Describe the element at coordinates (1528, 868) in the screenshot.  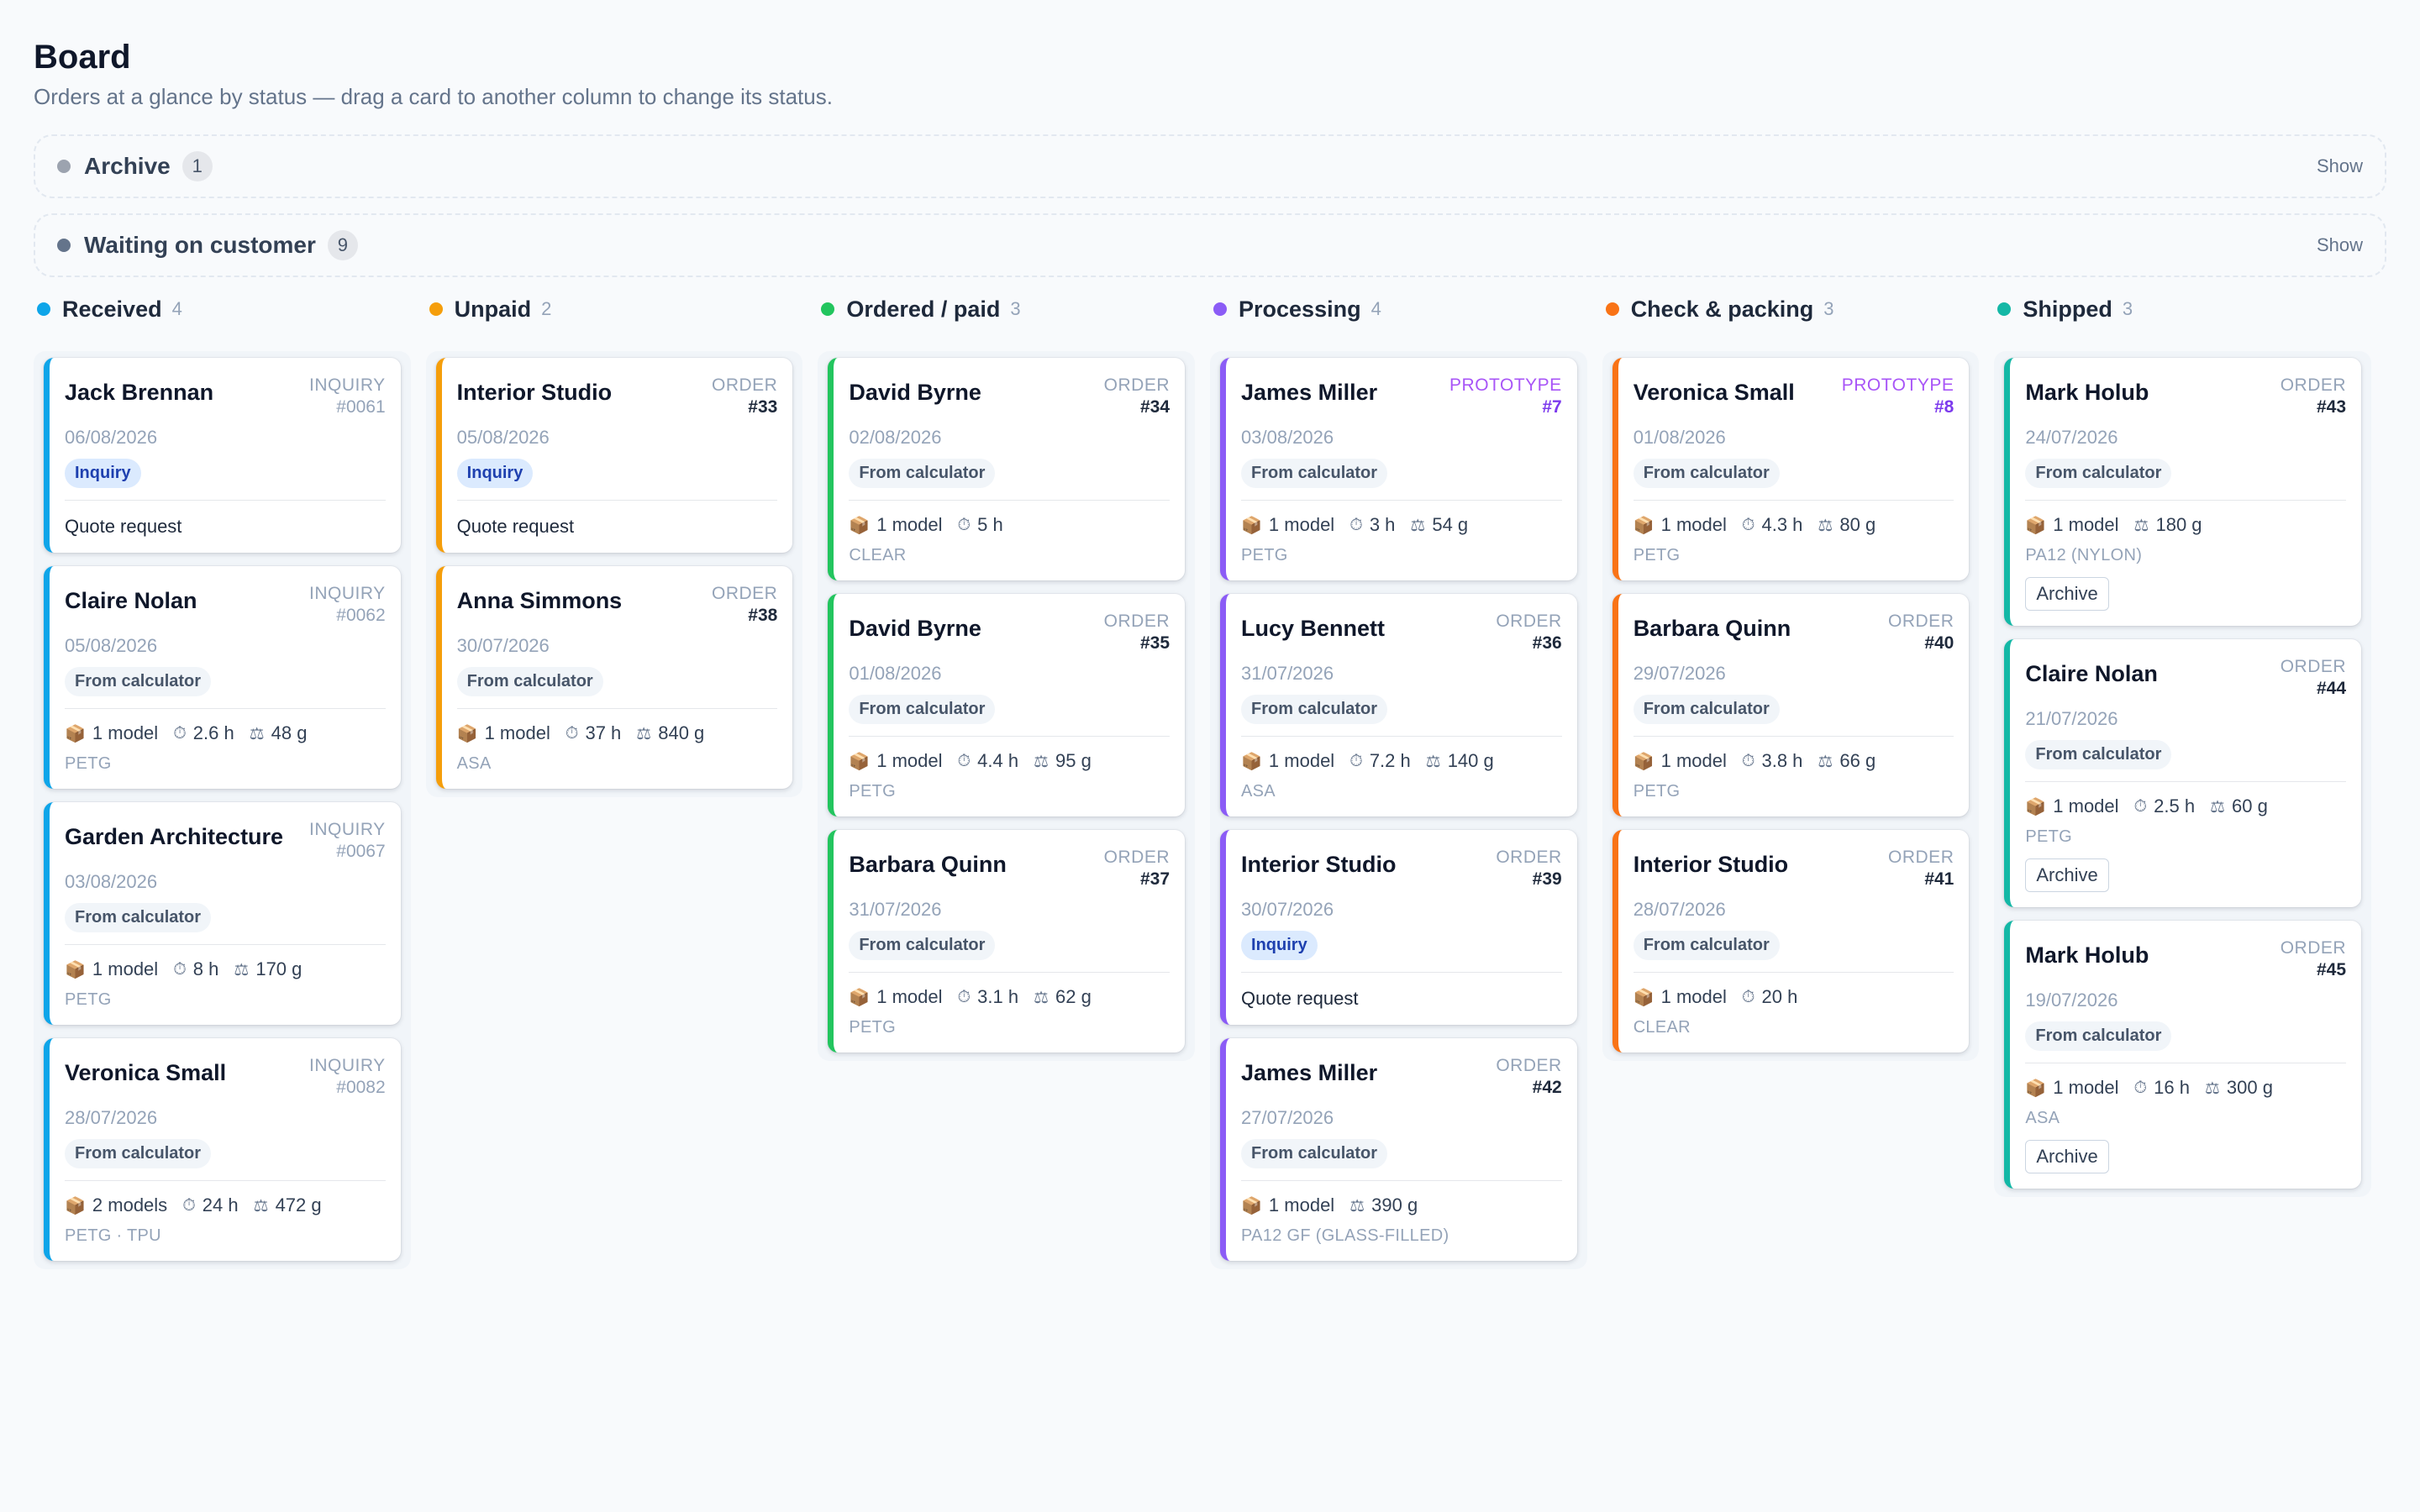
I see `order-reference: ORDER #39` at that location.